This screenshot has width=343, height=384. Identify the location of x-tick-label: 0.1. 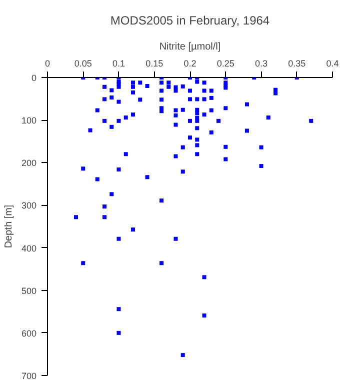
(119, 63).